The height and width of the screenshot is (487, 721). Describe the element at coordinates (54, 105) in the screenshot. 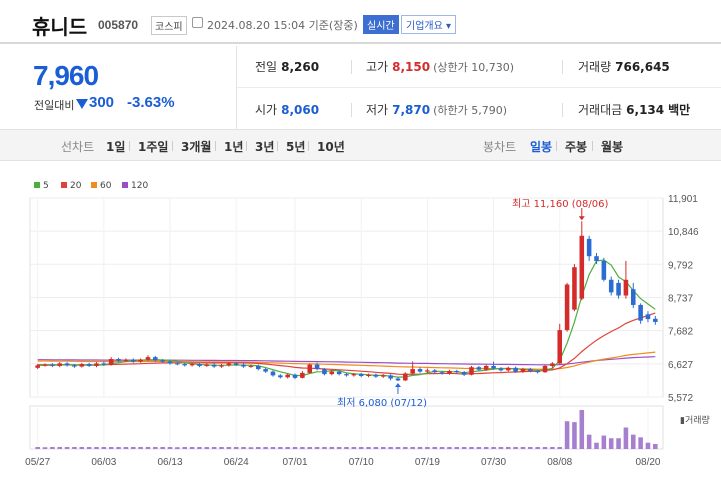

I see `change-label: 전일대비` at that location.